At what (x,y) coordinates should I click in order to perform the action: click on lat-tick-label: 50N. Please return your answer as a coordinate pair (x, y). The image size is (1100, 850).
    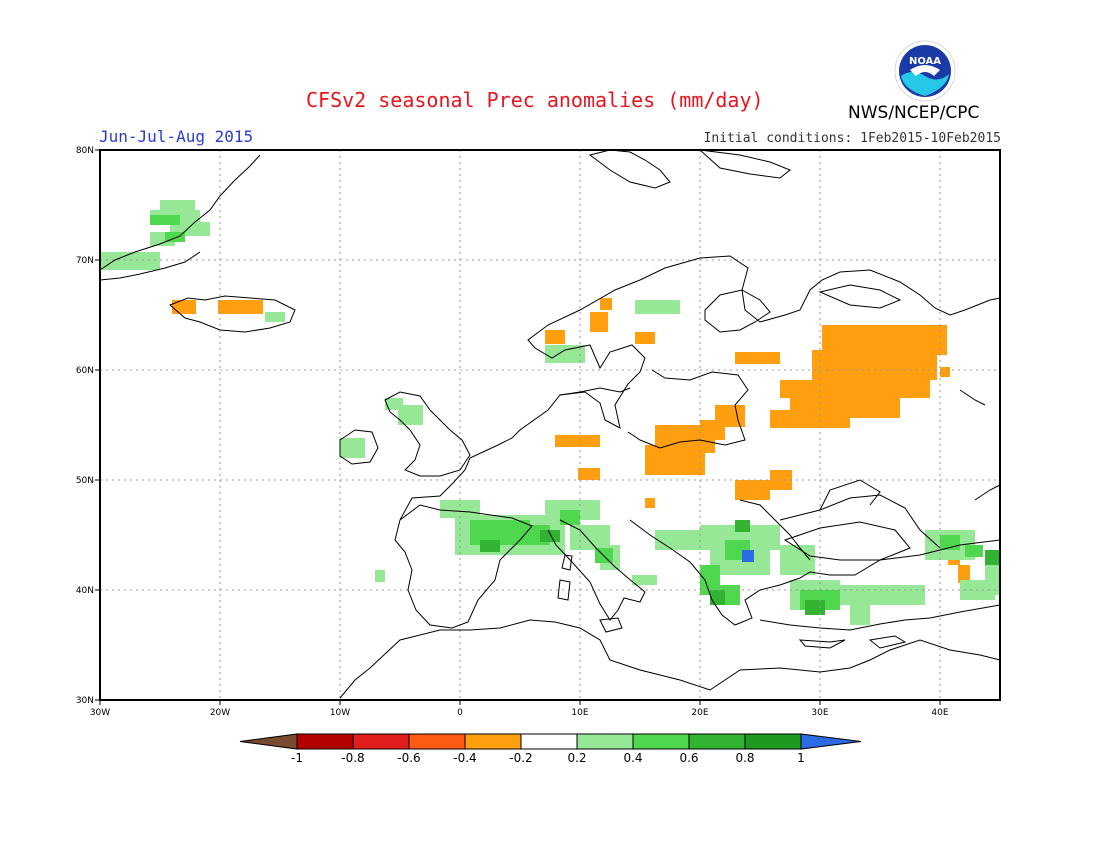
    Looking at the image, I should click on (85, 481).